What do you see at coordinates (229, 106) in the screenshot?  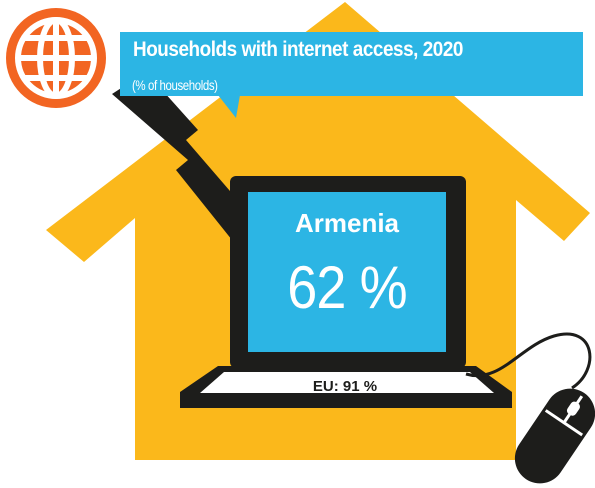 I see `callout-pointer` at bounding box center [229, 106].